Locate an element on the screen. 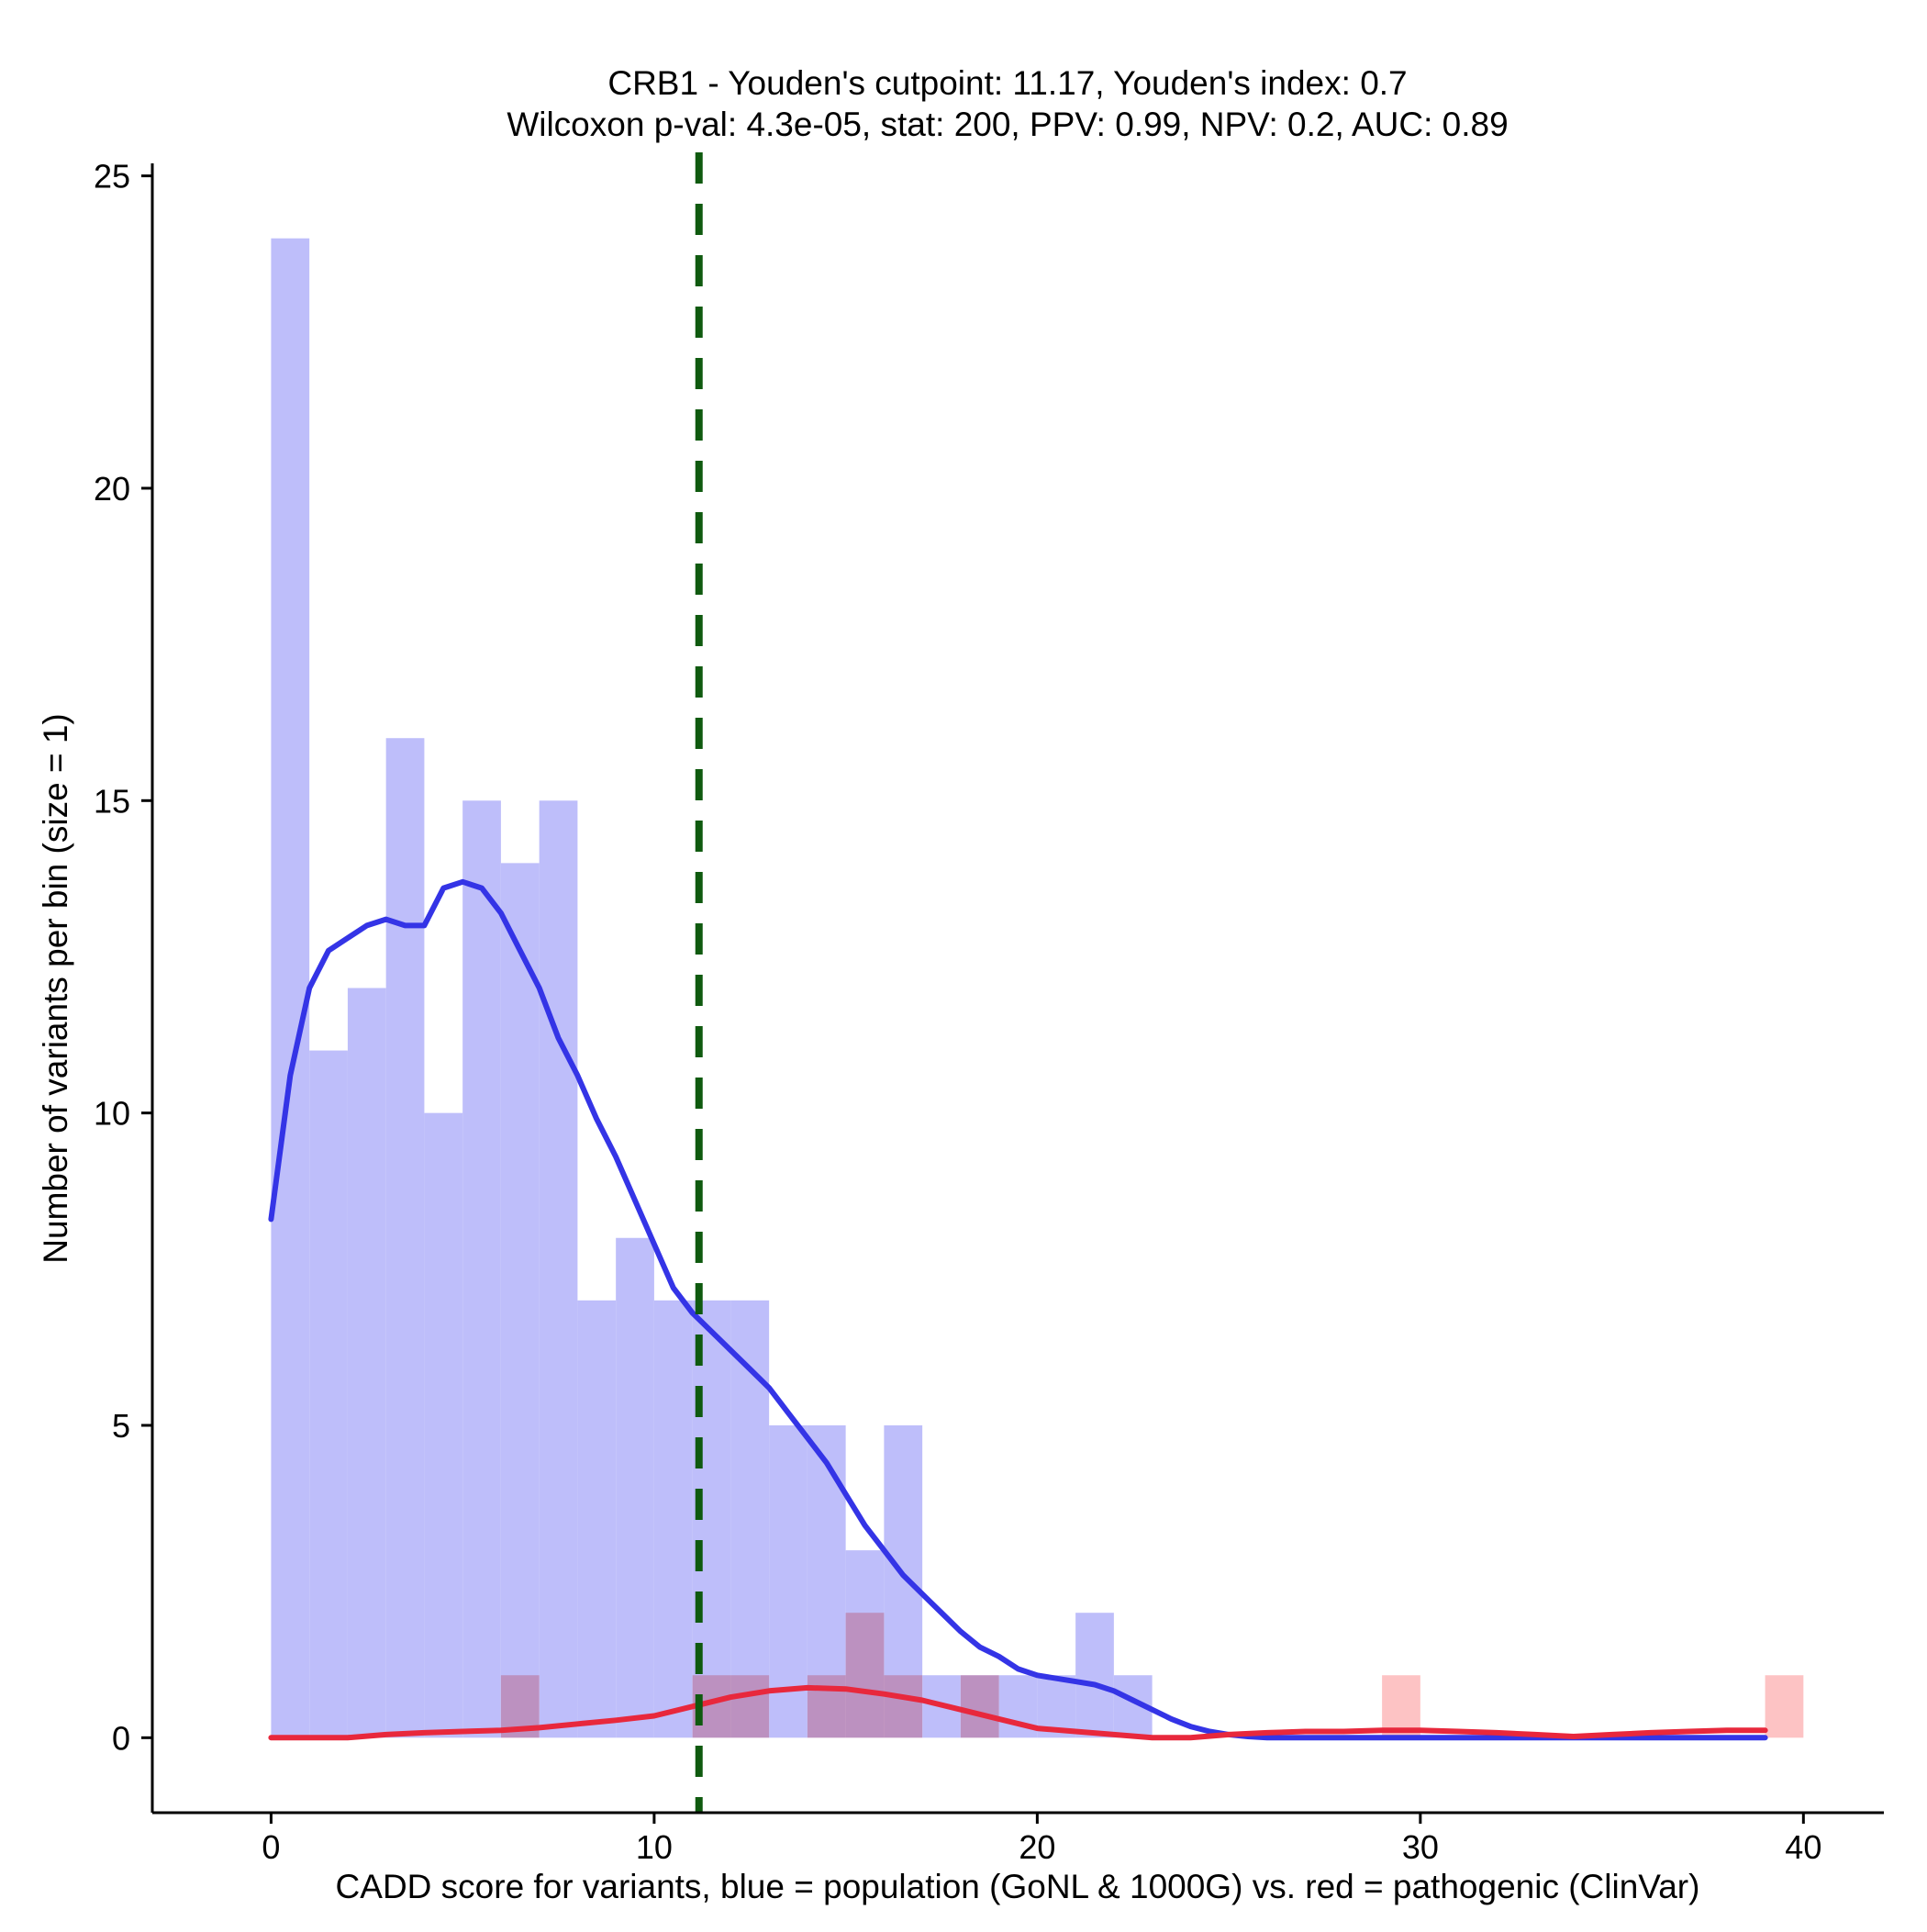  x-ticks-layer: 0 10 20 30 40 is located at coordinates (1041, 1839).